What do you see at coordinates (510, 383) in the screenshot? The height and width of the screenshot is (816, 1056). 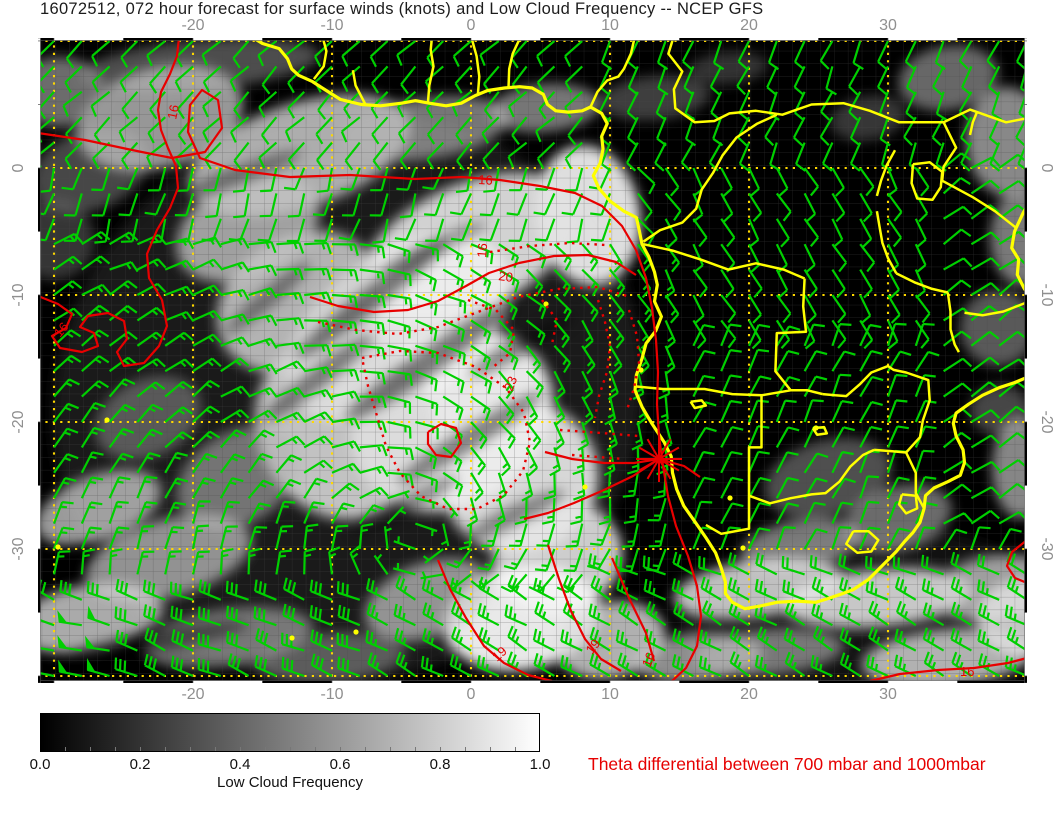 I see `contour-label: 23` at bounding box center [510, 383].